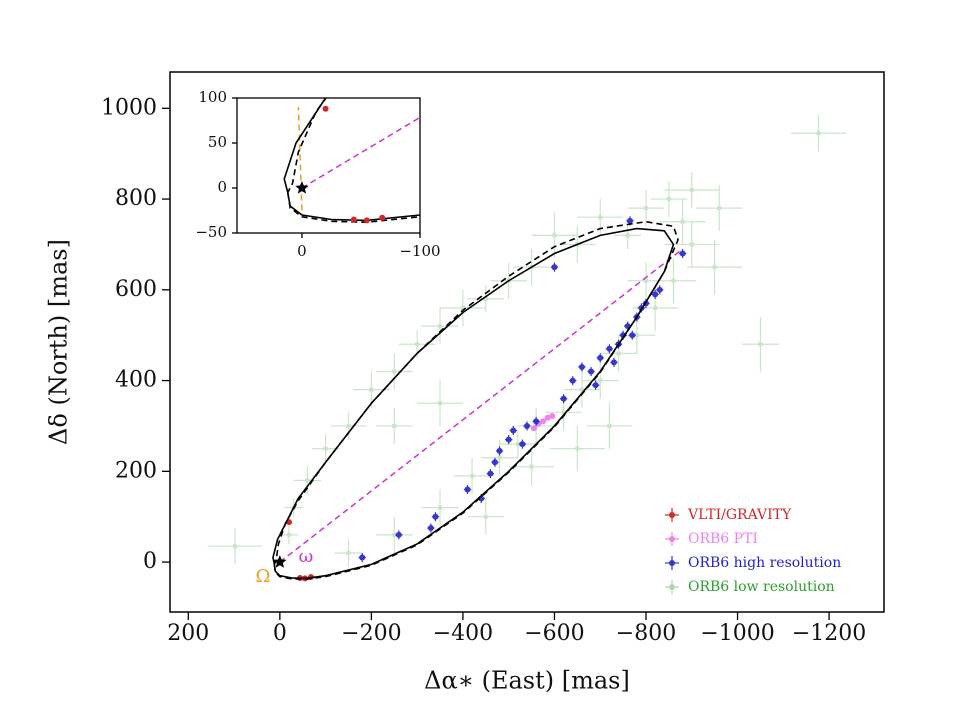  What do you see at coordinates (419, 251) in the screenshot?
I see `x-tick-label: −100` at bounding box center [419, 251].